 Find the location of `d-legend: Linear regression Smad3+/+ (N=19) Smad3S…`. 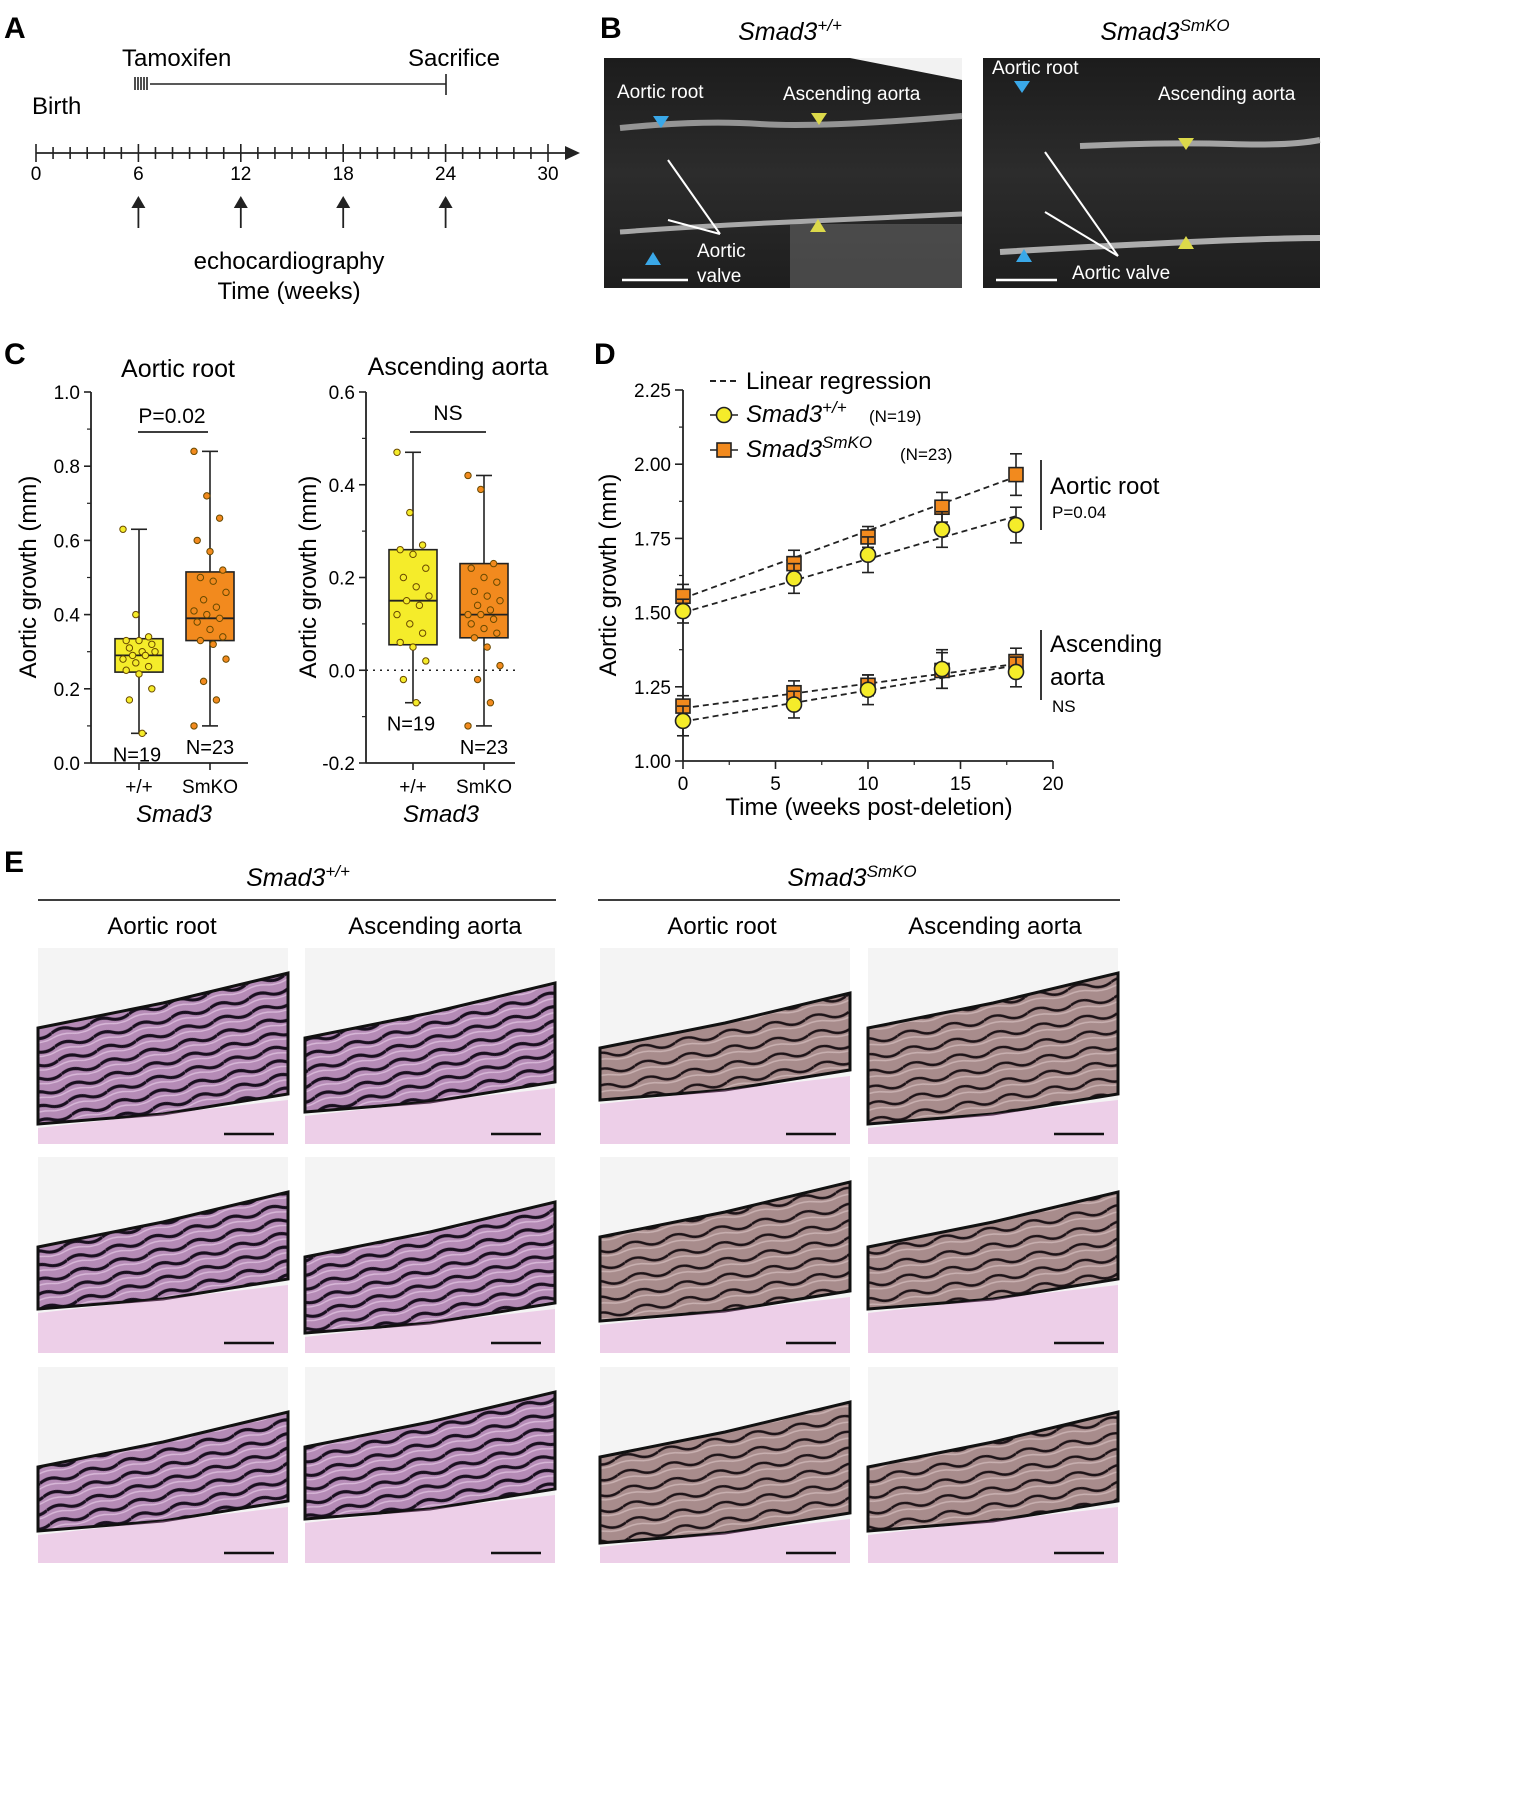

d-legend: Linear regression Smad3+/+ (N=19) Smad3S… is located at coordinates (831, 416).